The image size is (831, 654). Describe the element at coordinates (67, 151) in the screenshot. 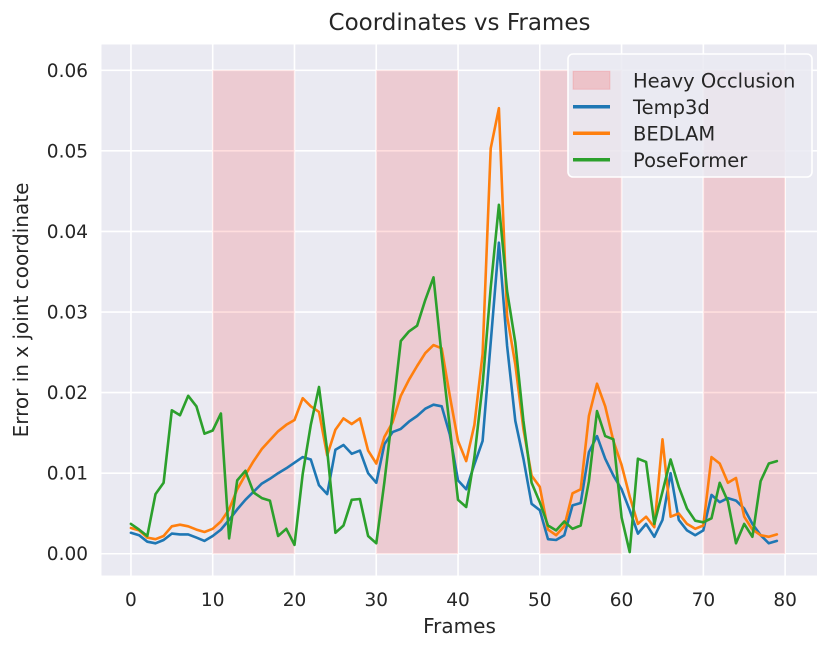

I see `y-tick-label: 0.05` at that location.